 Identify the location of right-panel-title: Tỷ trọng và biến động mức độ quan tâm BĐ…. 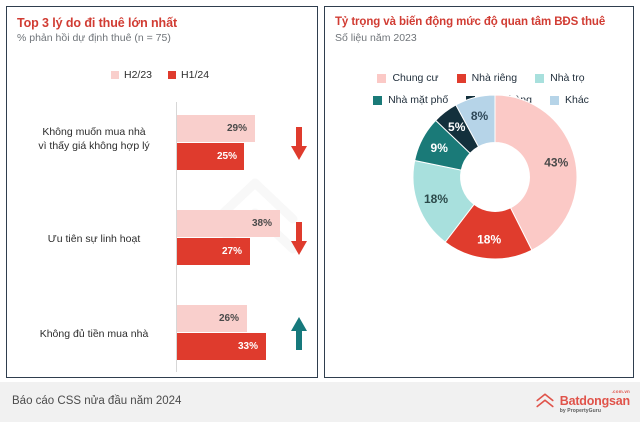
(470, 22).